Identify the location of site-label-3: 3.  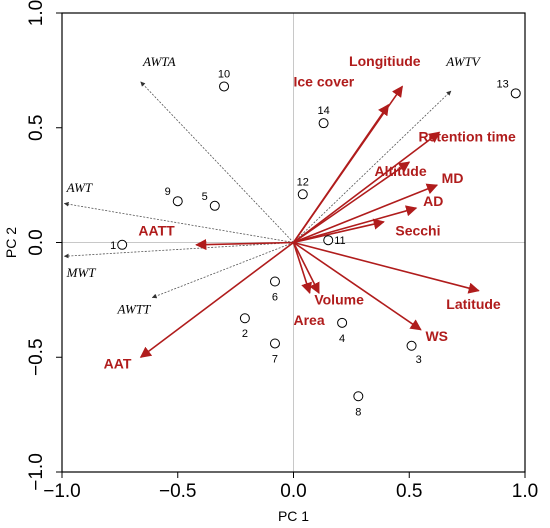
(419, 360).